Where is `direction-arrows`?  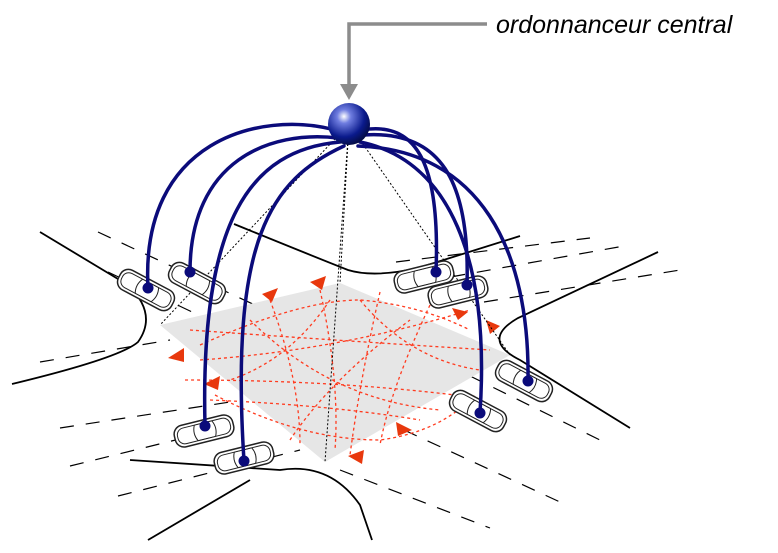
direction-arrows is located at coordinates (334, 370).